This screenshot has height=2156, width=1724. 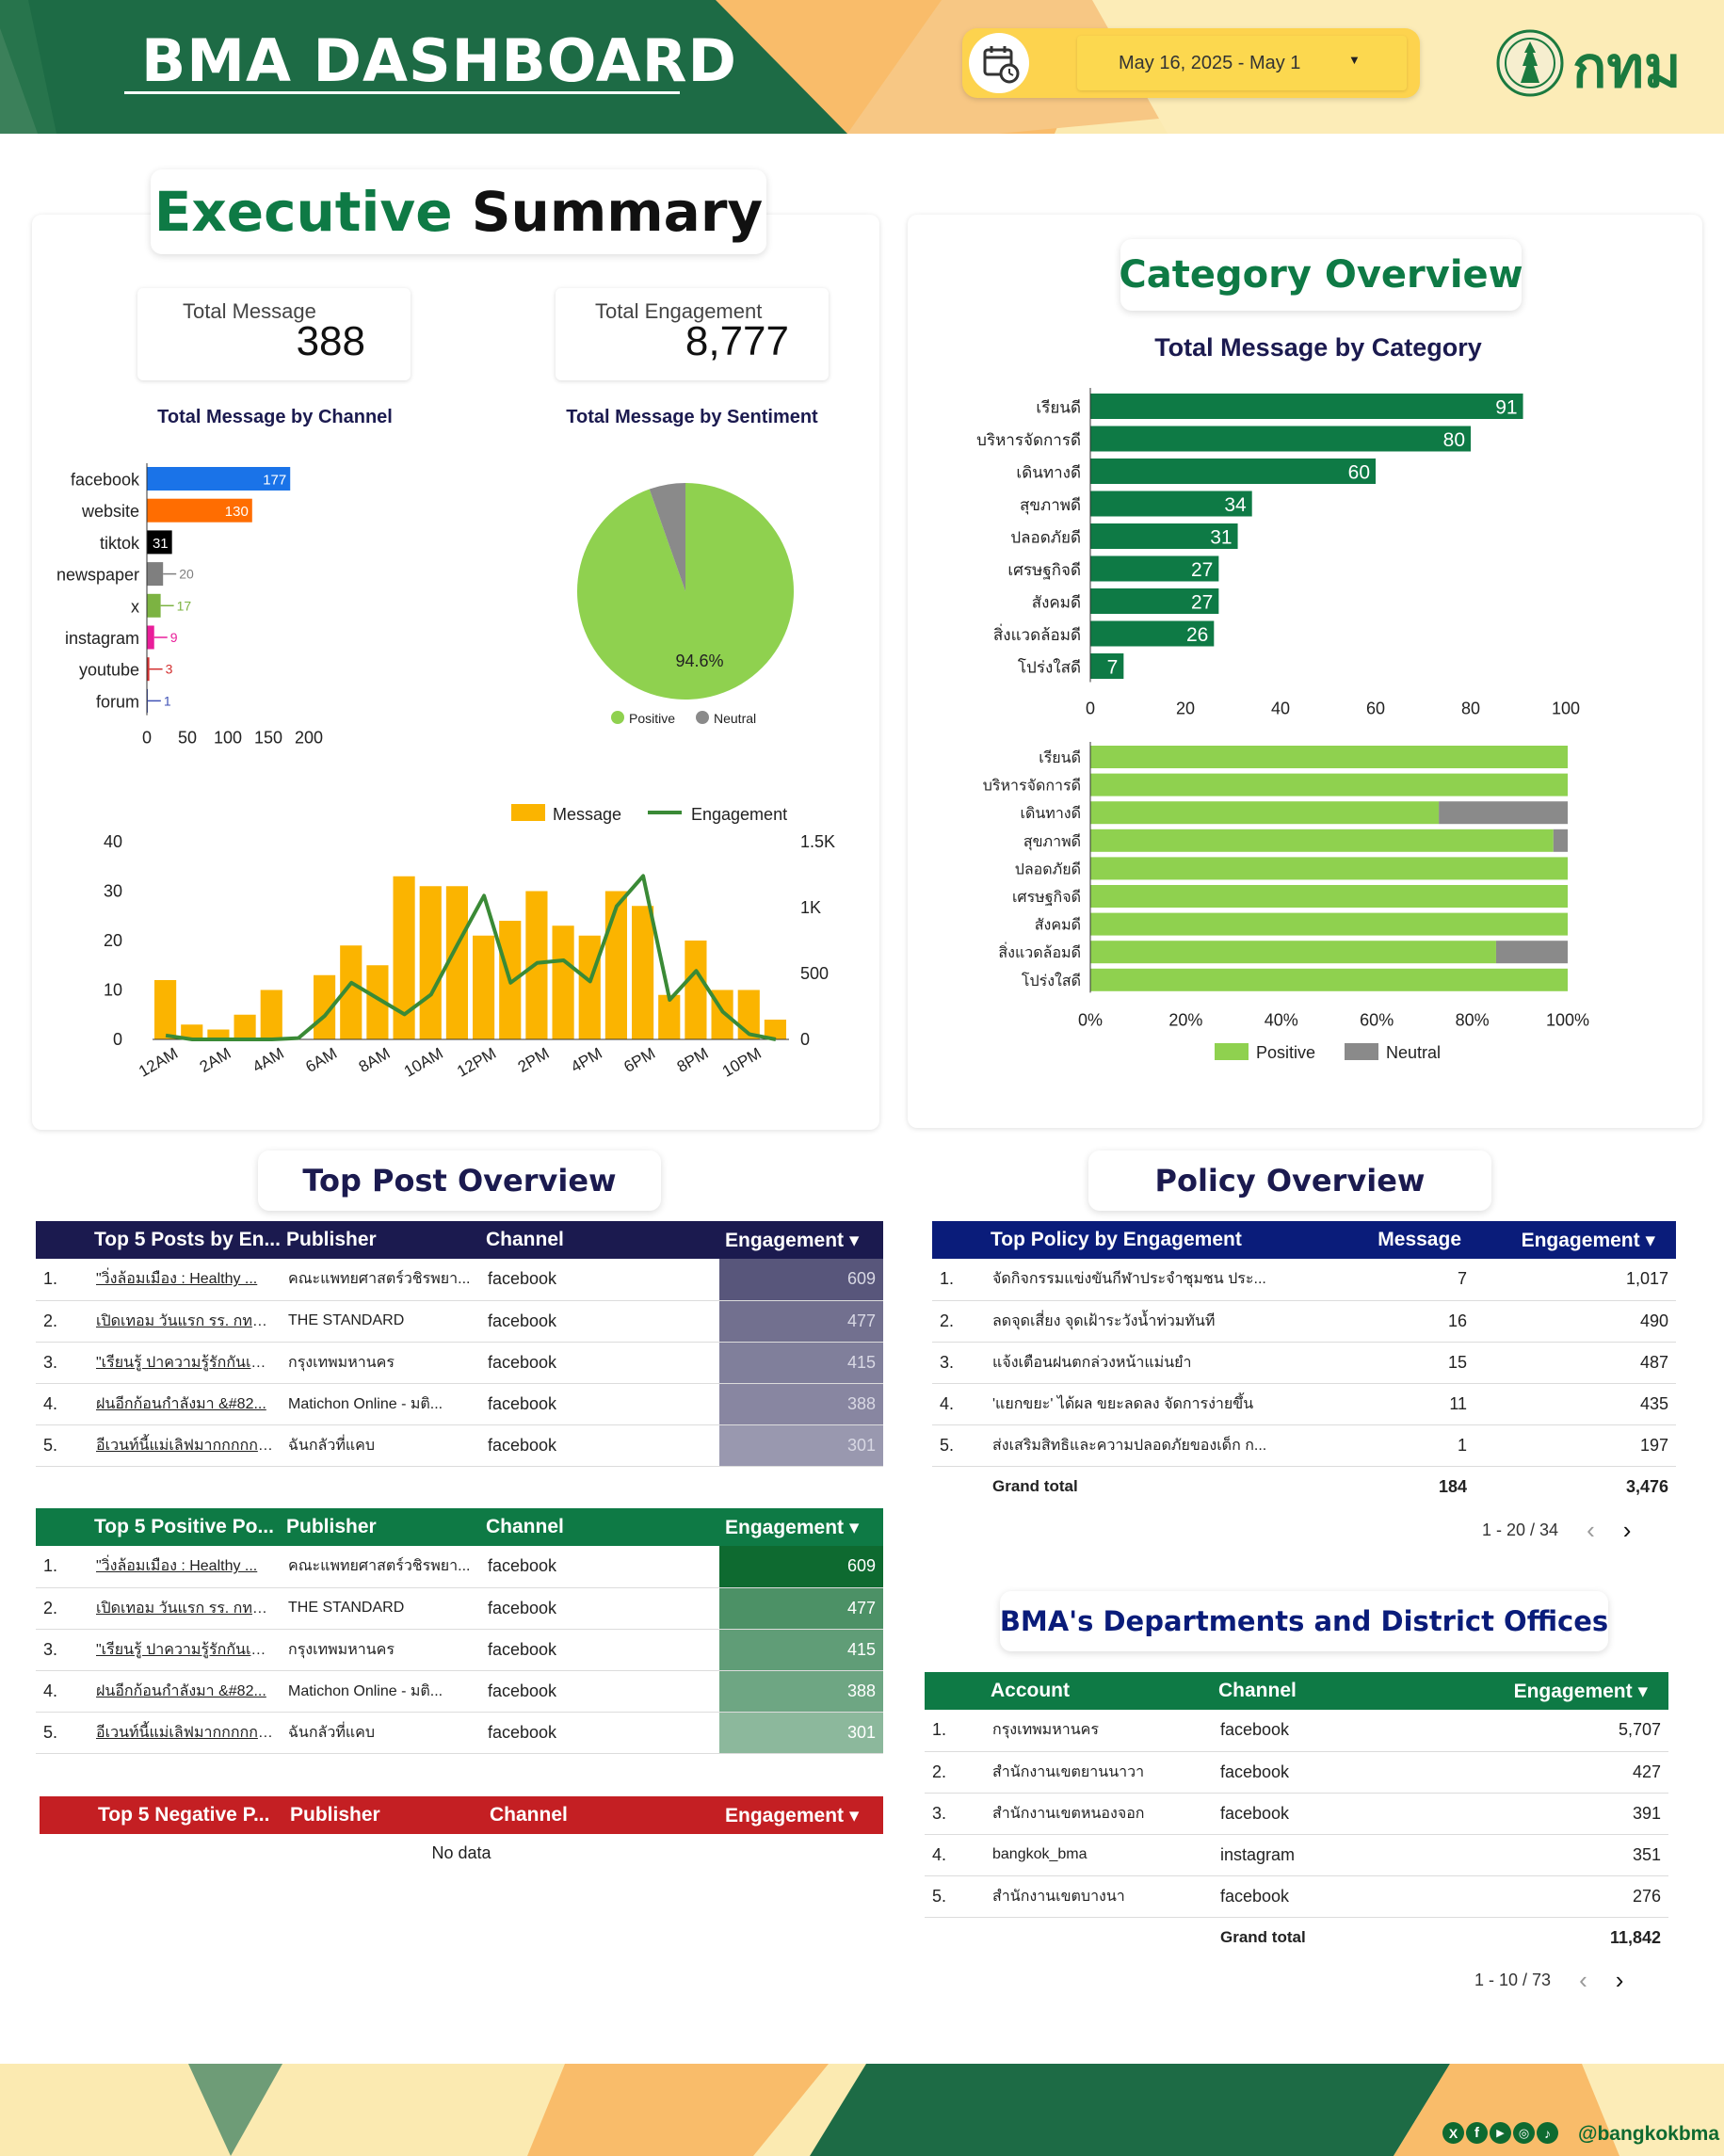 What do you see at coordinates (1296, 1814) in the screenshot?
I see `table-row: 3. สำนักงานเขตหนองจอก facebook 391` at bounding box center [1296, 1814].